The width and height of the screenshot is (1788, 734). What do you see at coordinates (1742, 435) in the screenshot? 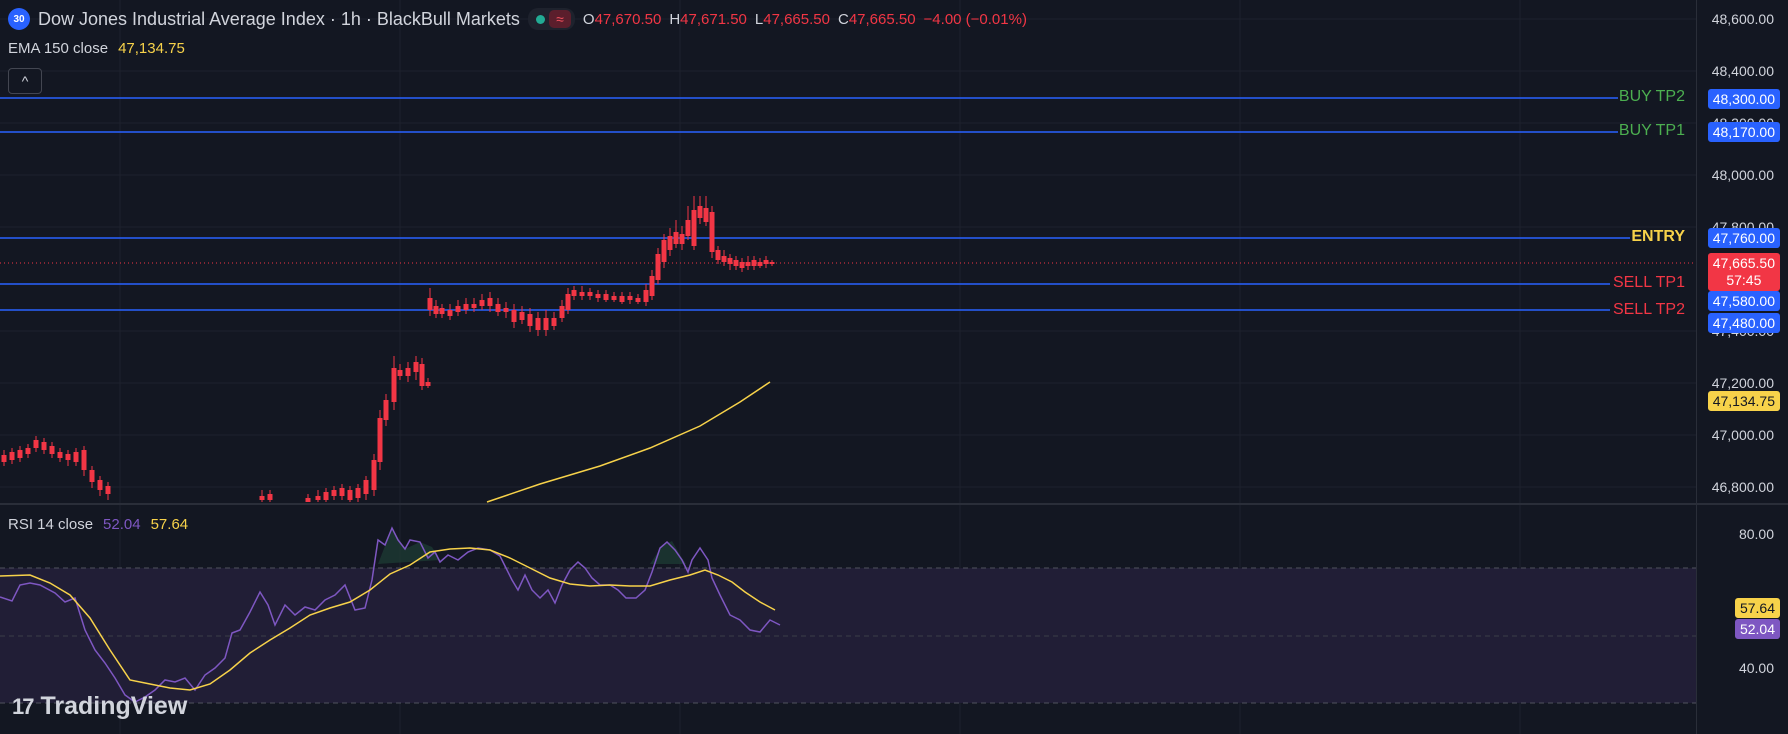
I see `price-tick: 47,000.00` at bounding box center [1742, 435].